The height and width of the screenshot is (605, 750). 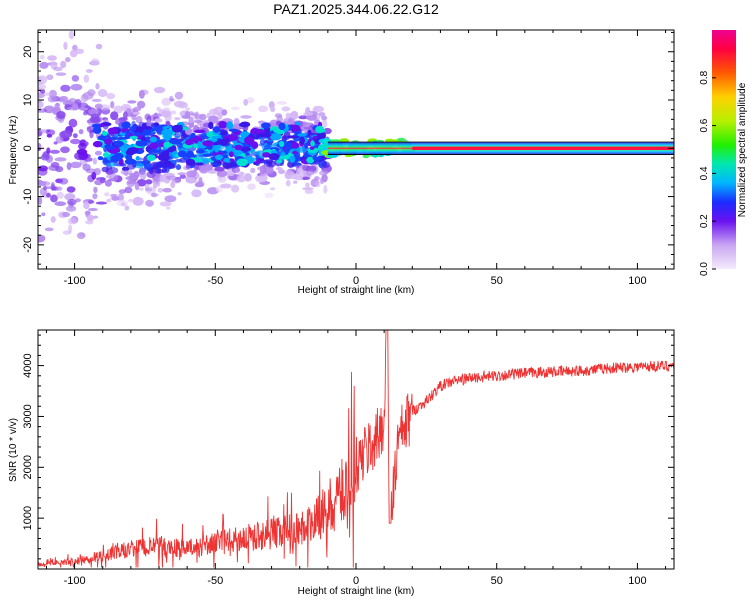 I want to click on y-tick-label: -10, so click(x=28, y=197).